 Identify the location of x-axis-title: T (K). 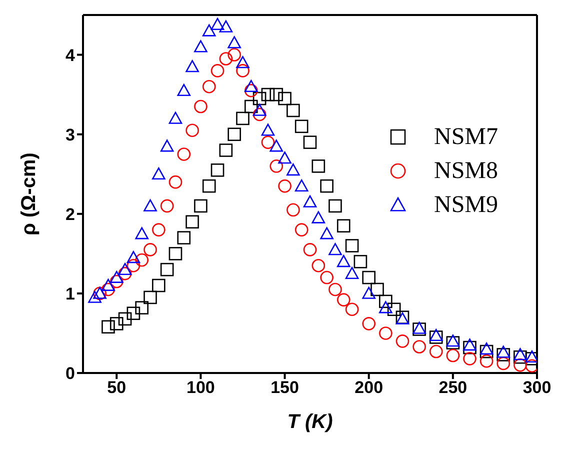
(310, 422).